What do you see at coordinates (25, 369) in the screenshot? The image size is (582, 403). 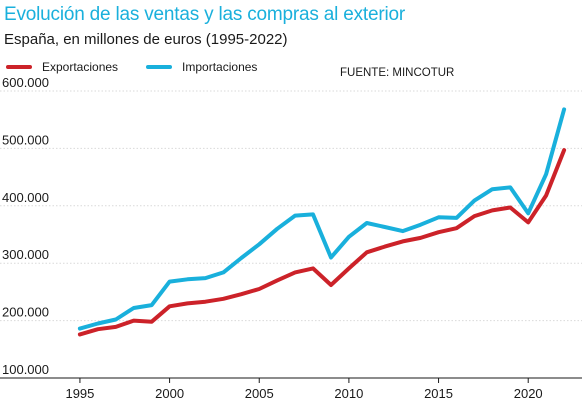 I see `y-tick-label: 100.000` at bounding box center [25, 369].